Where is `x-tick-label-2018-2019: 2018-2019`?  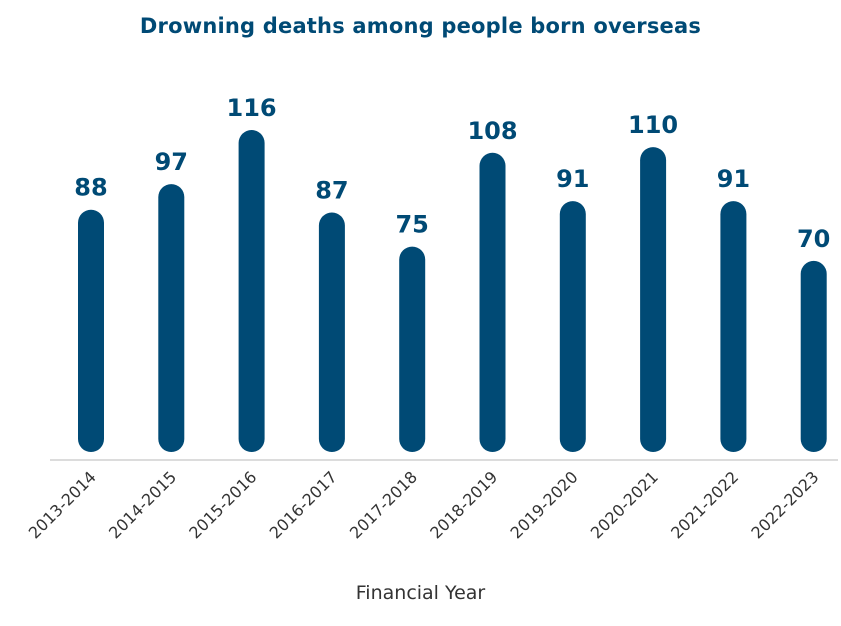 x-tick-label-2018-2019: 2018-2019 is located at coordinates (463, 504).